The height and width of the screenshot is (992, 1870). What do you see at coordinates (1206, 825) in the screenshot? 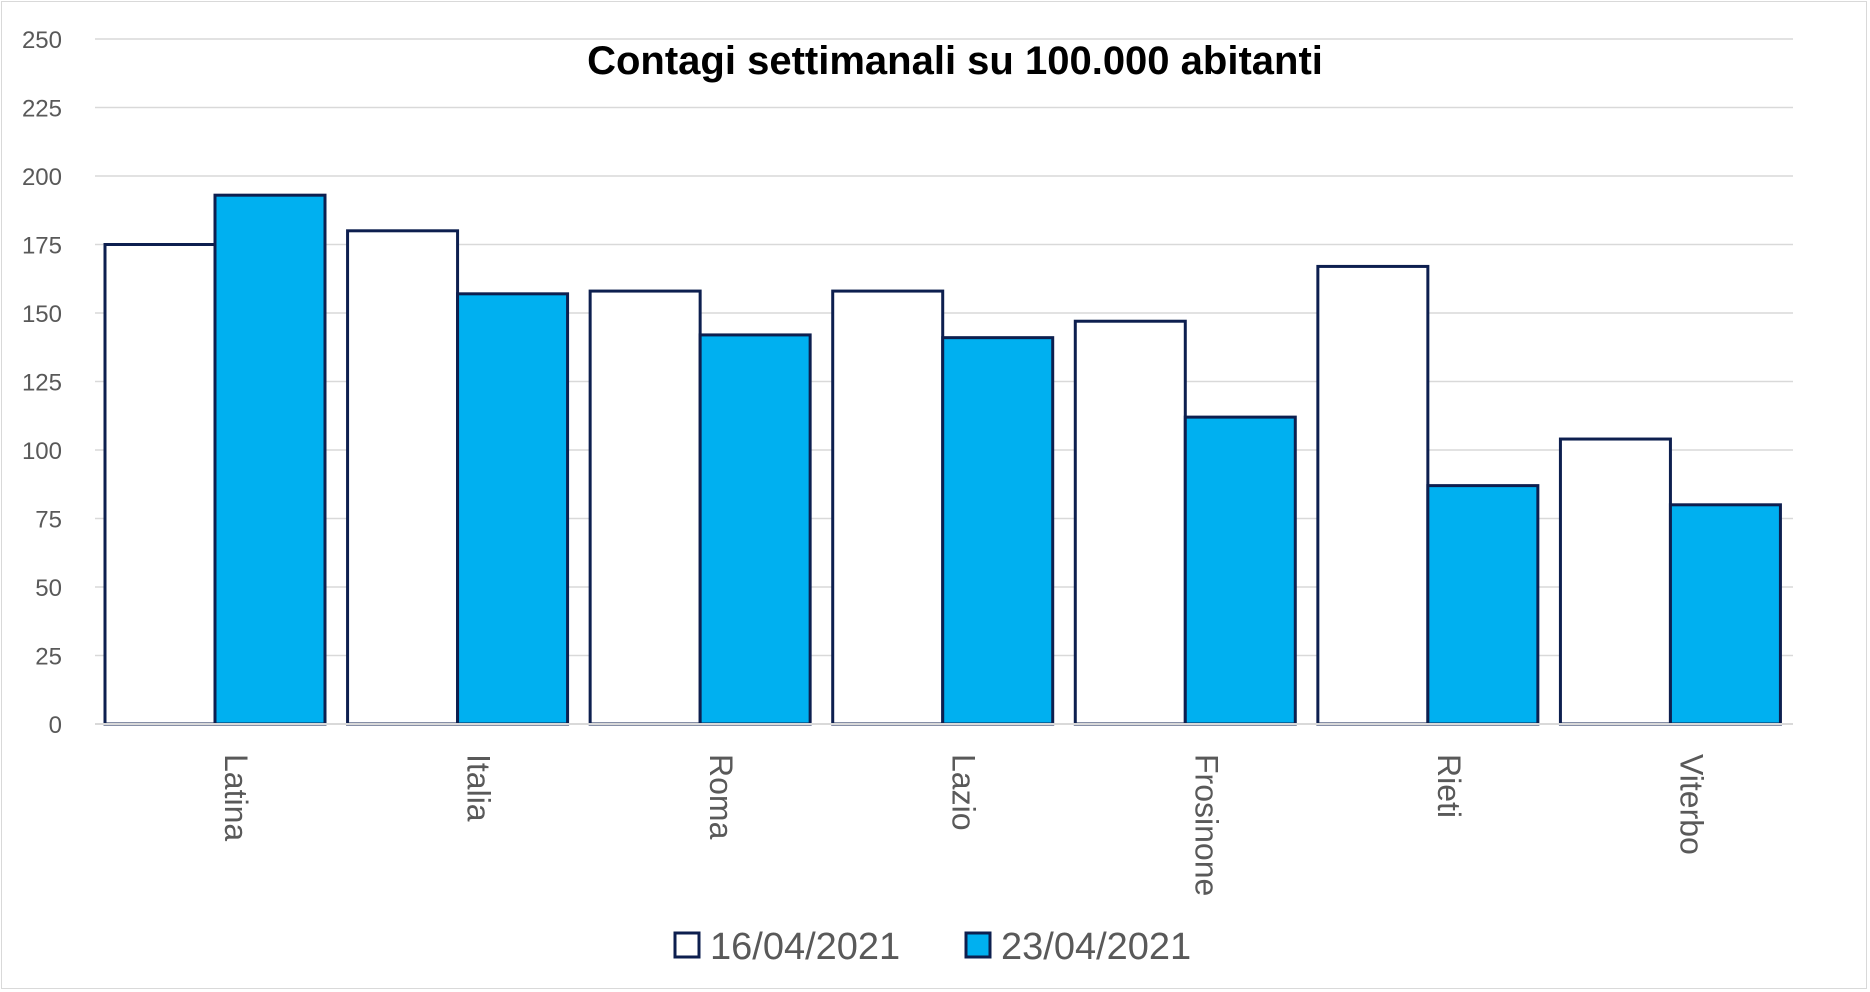
I see `x-tick-label: Frosinone` at bounding box center [1206, 825].